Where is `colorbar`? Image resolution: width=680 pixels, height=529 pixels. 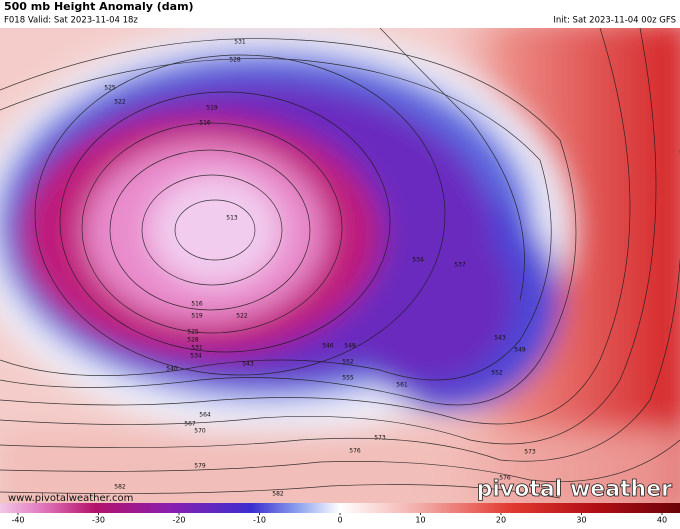
colorbar is located at coordinates (340, 508).